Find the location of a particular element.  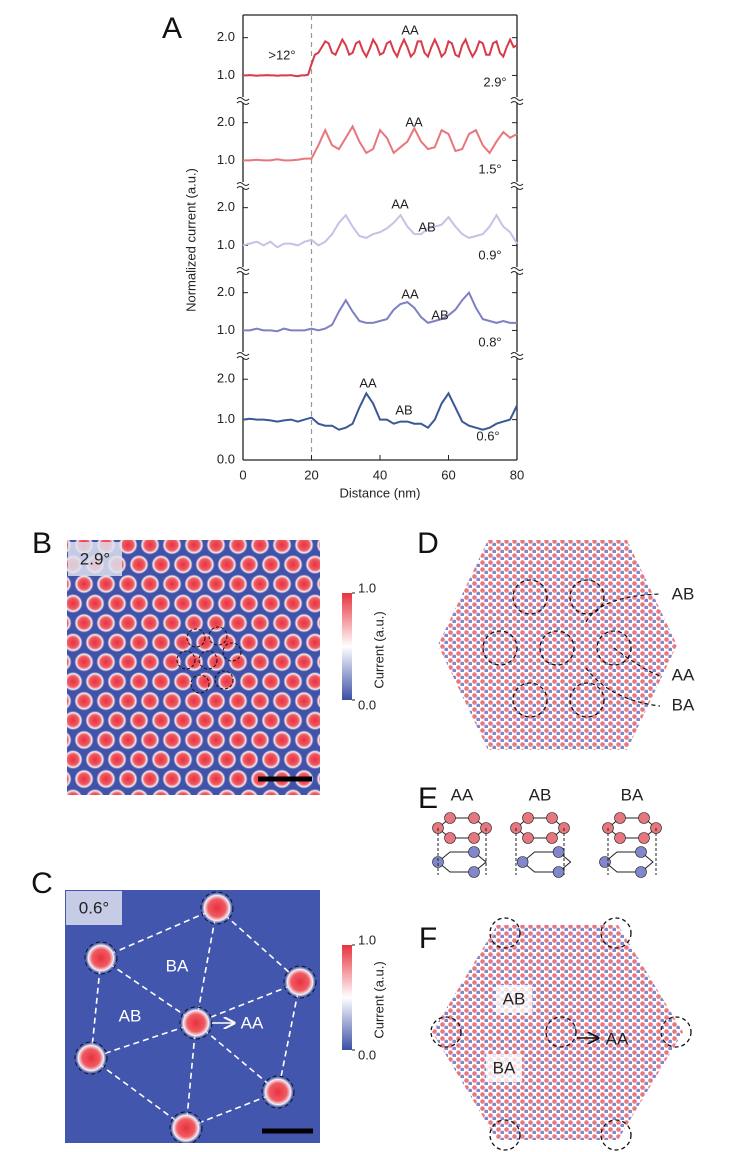

colorbar-tick-label: 1.0 is located at coordinates (367, 939).